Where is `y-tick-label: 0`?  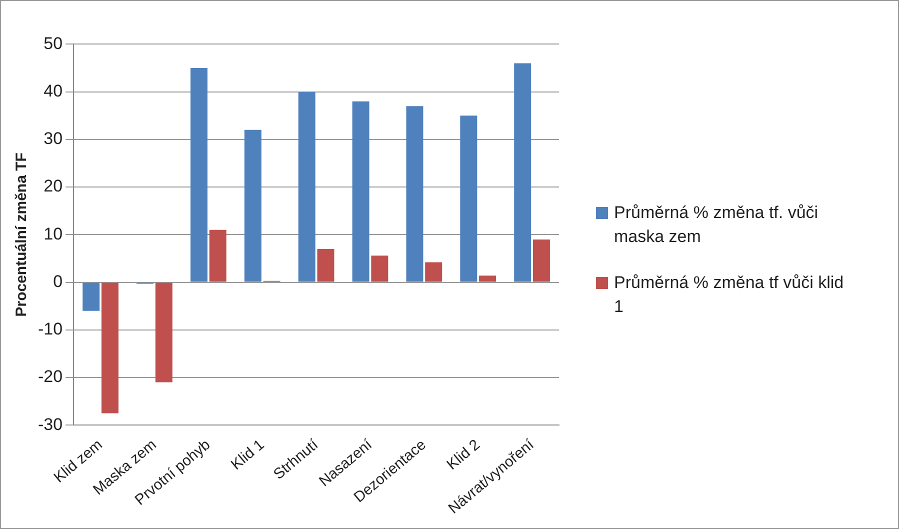 y-tick-label: 0 is located at coordinates (58, 281).